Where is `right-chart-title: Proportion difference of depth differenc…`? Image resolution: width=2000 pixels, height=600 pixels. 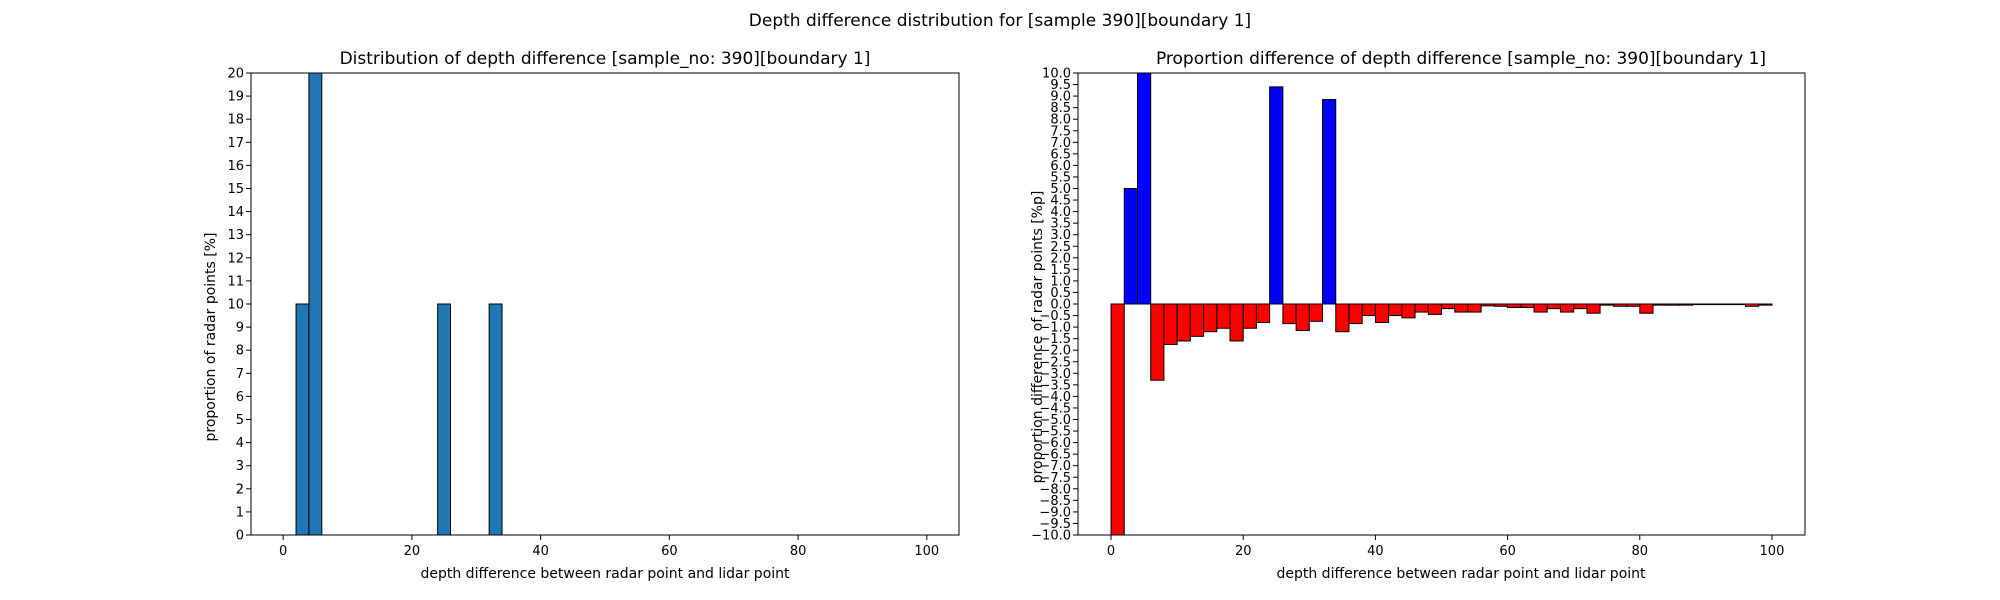 right-chart-title: Proportion difference of depth differenc… is located at coordinates (1461, 59).